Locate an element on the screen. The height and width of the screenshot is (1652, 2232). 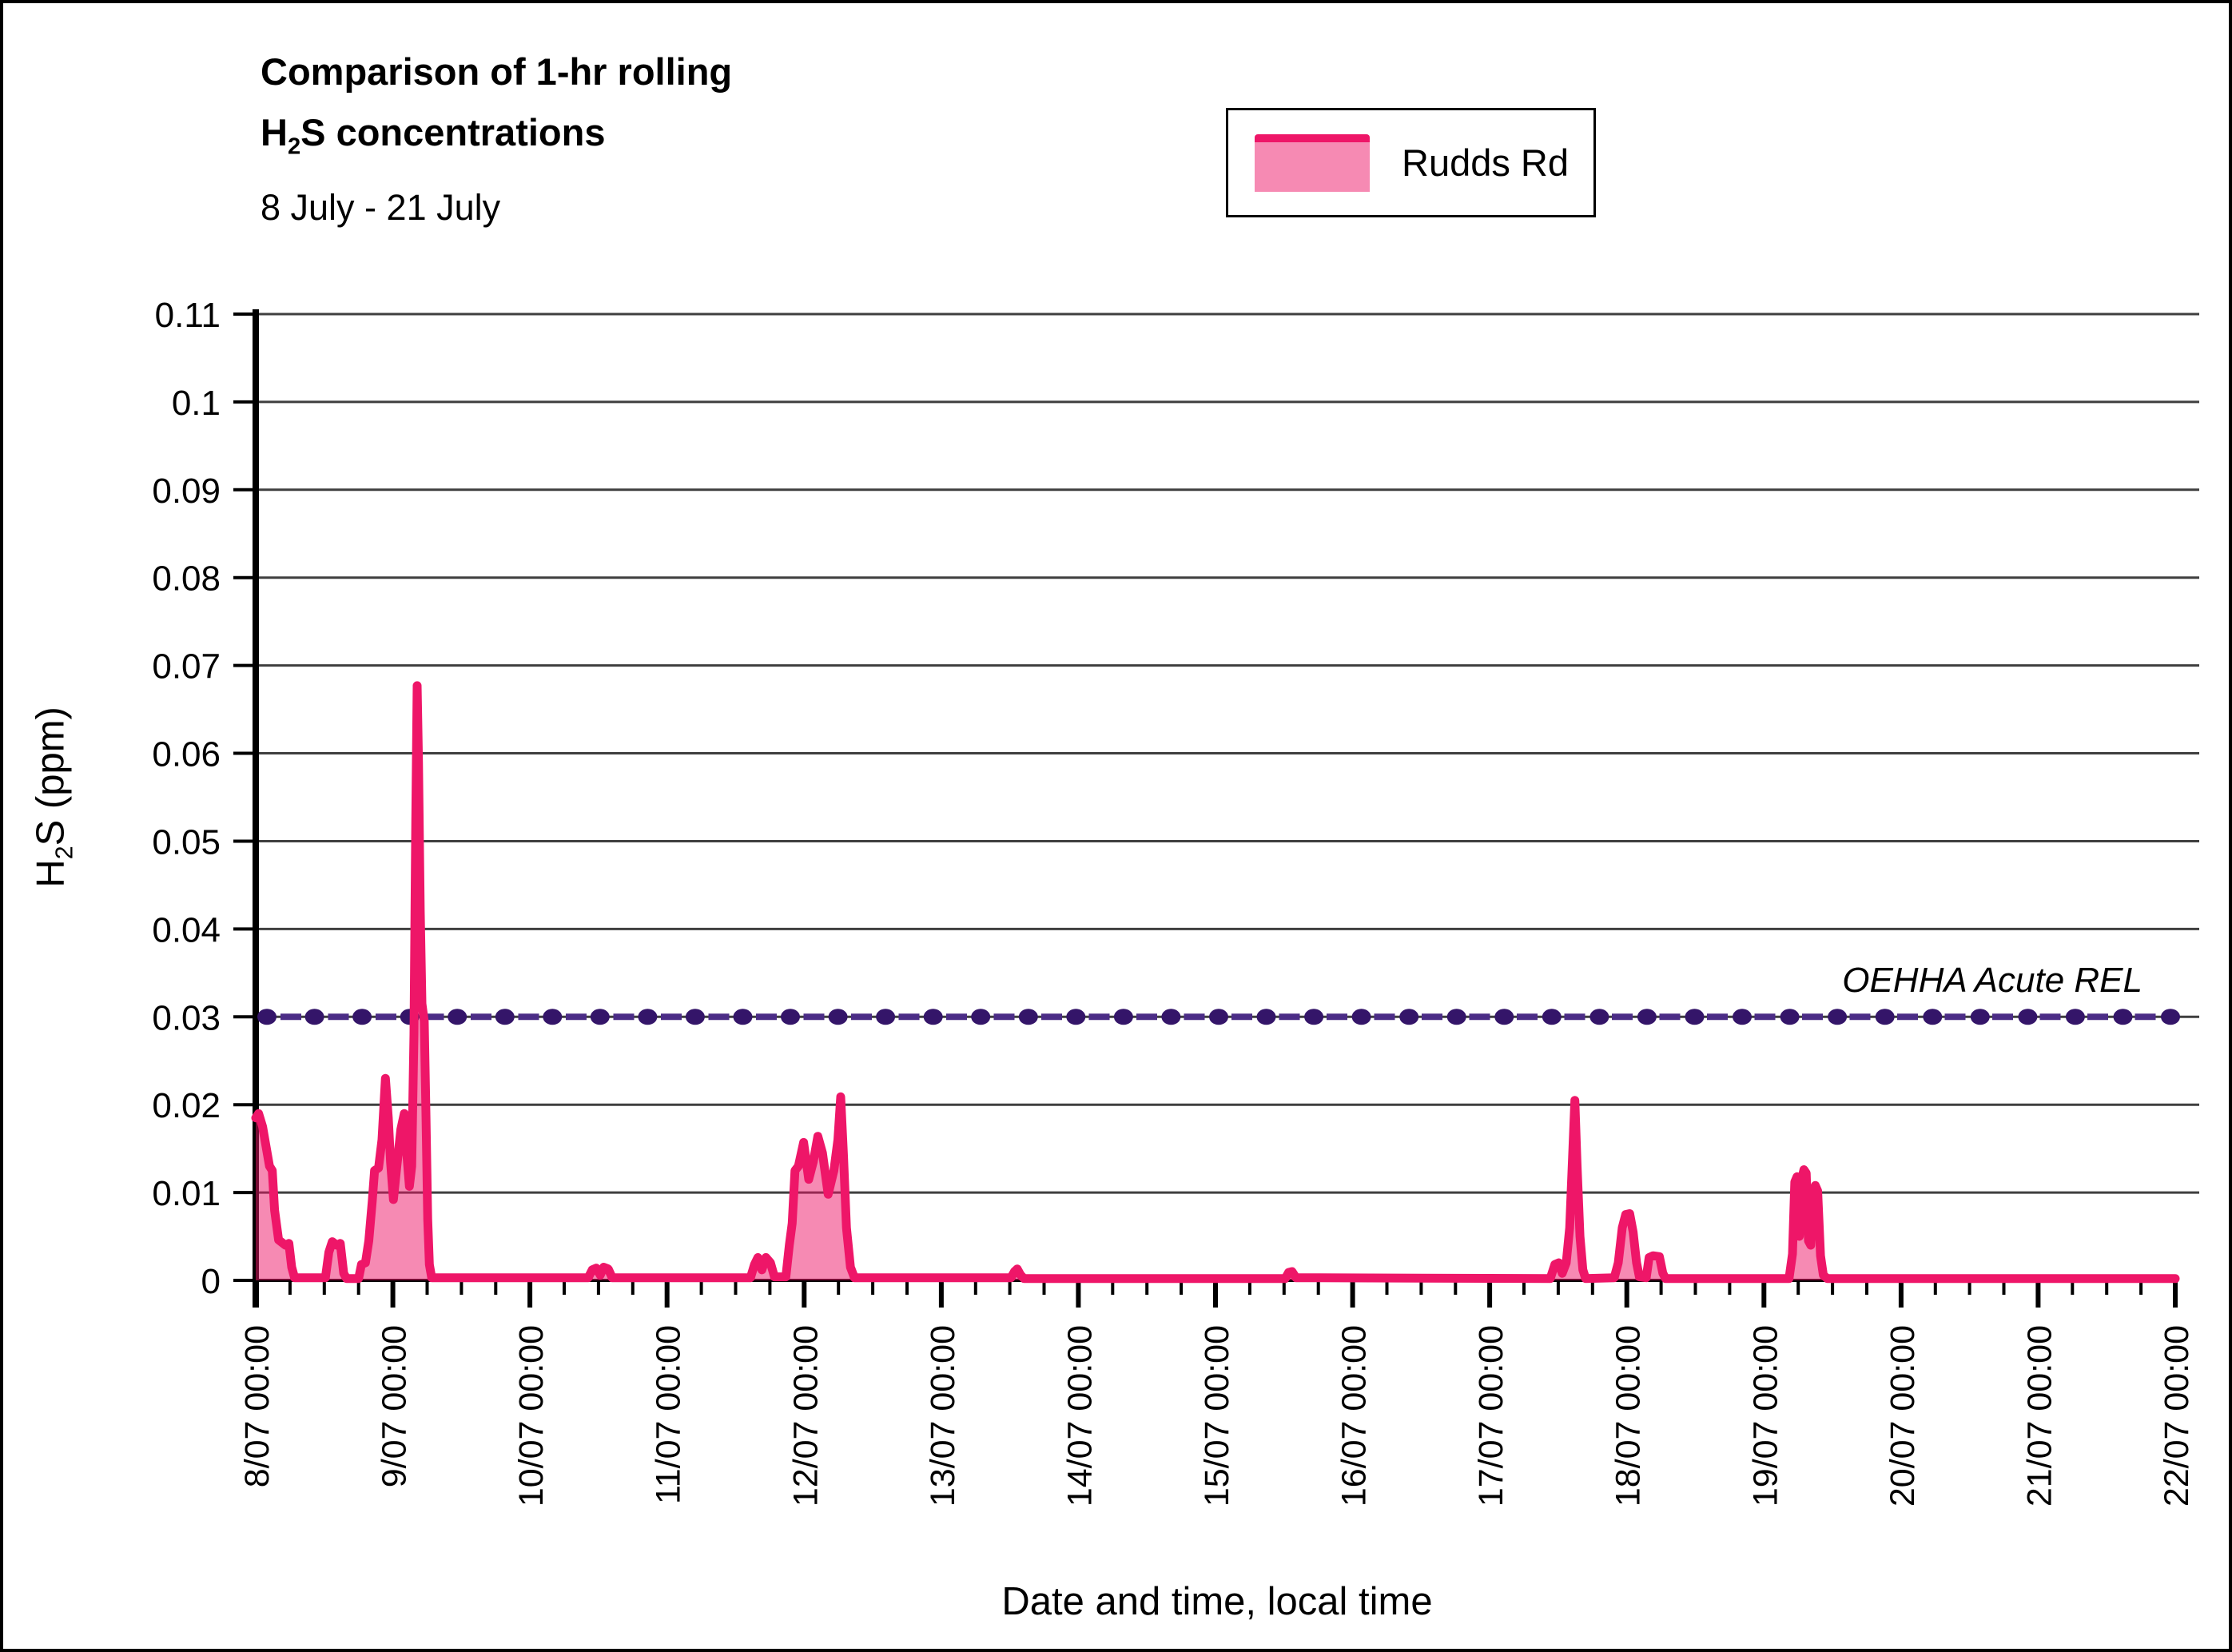
x-tick-label: 12/07 00:00 is located at coordinates (806, 1416).